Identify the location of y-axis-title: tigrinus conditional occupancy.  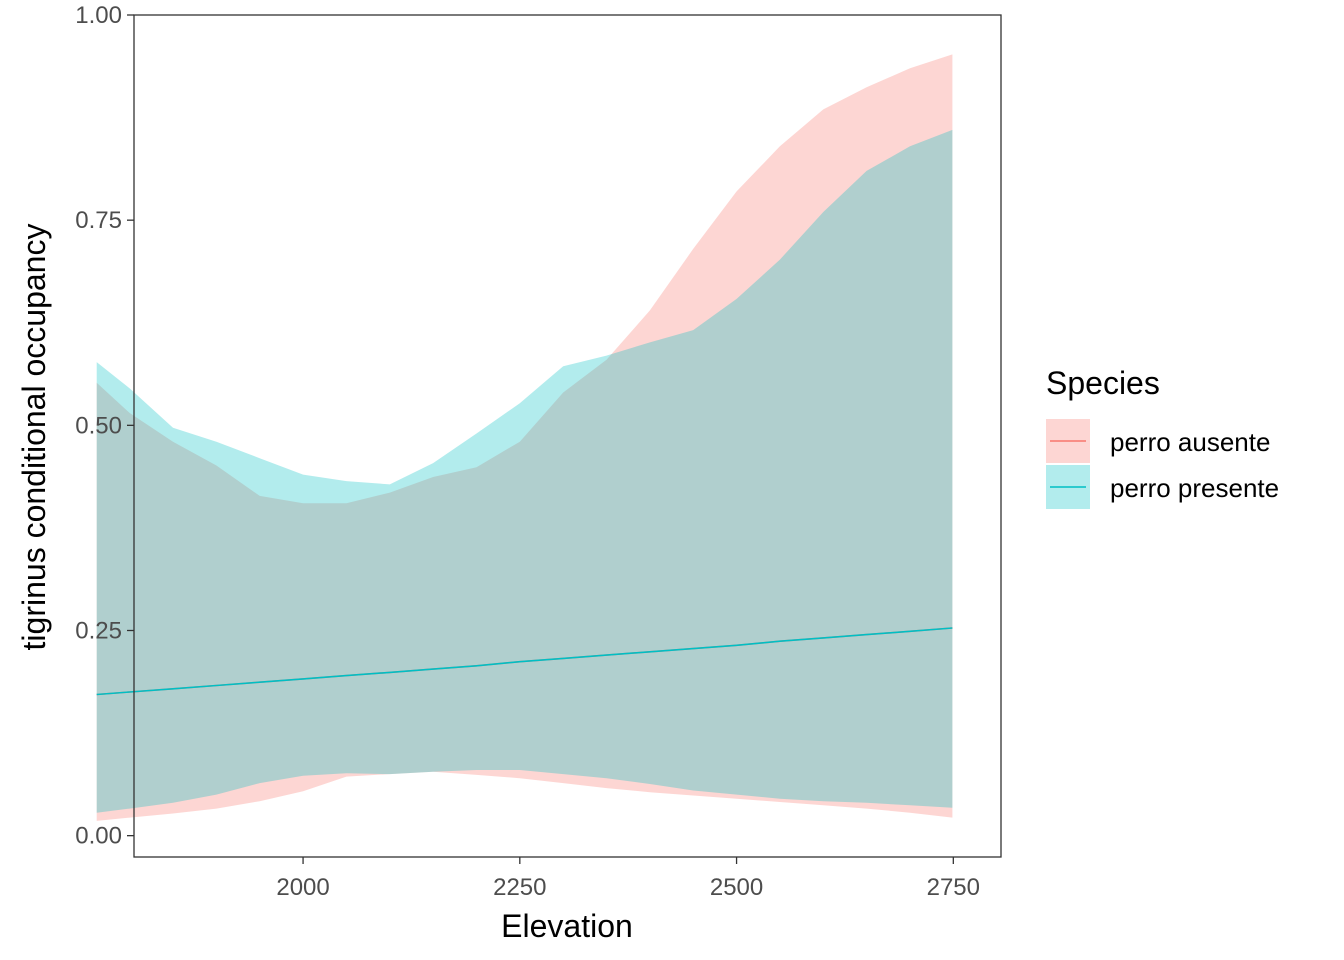
(34, 437).